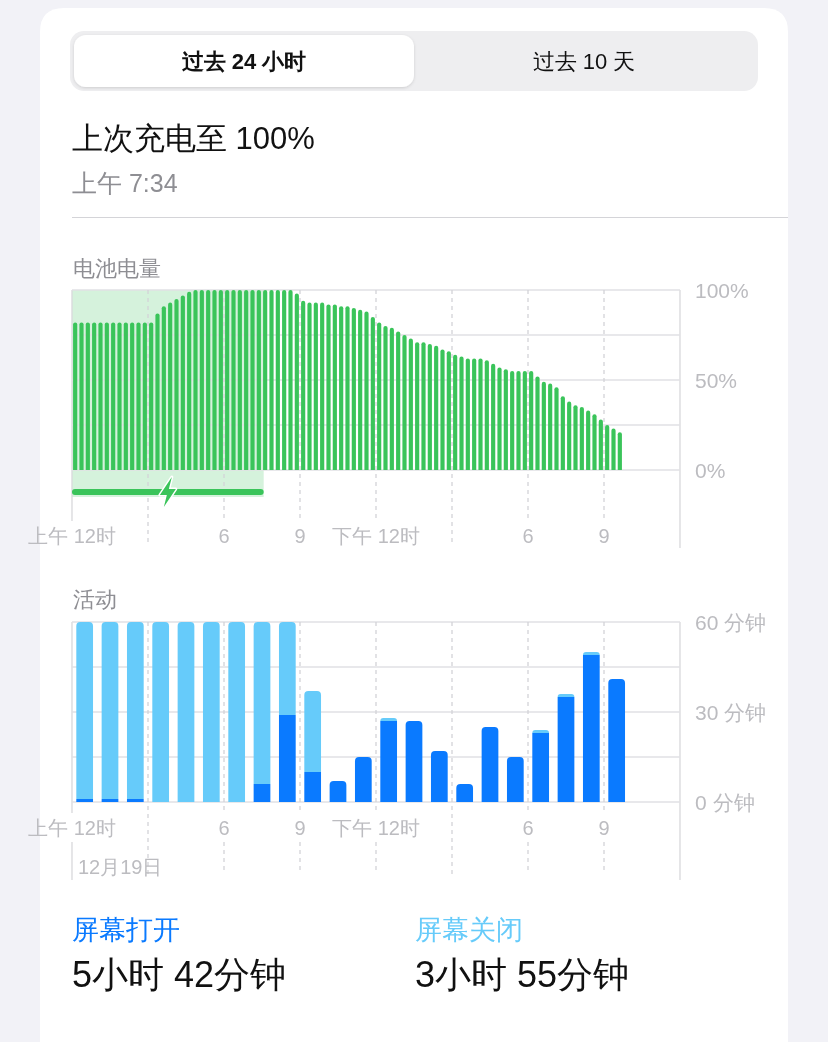 Image resolution: width=828 pixels, height=1042 pixels. I want to click on text: 5小时 42分钟, so click(179, 974).